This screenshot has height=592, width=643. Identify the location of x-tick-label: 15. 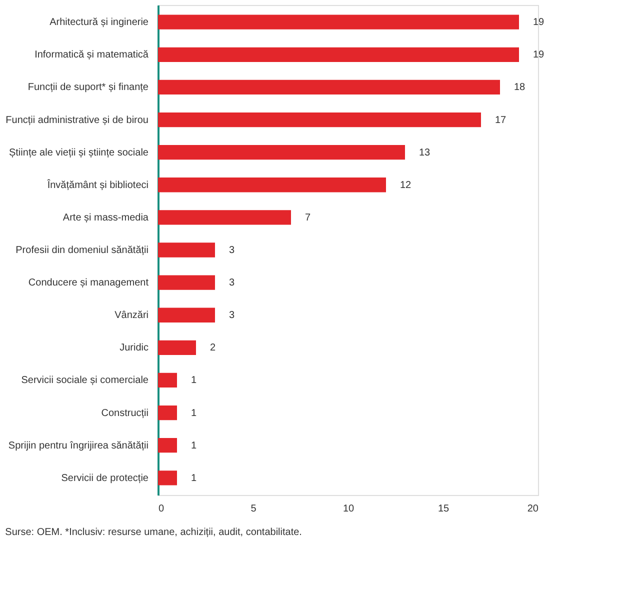
(444, 509).